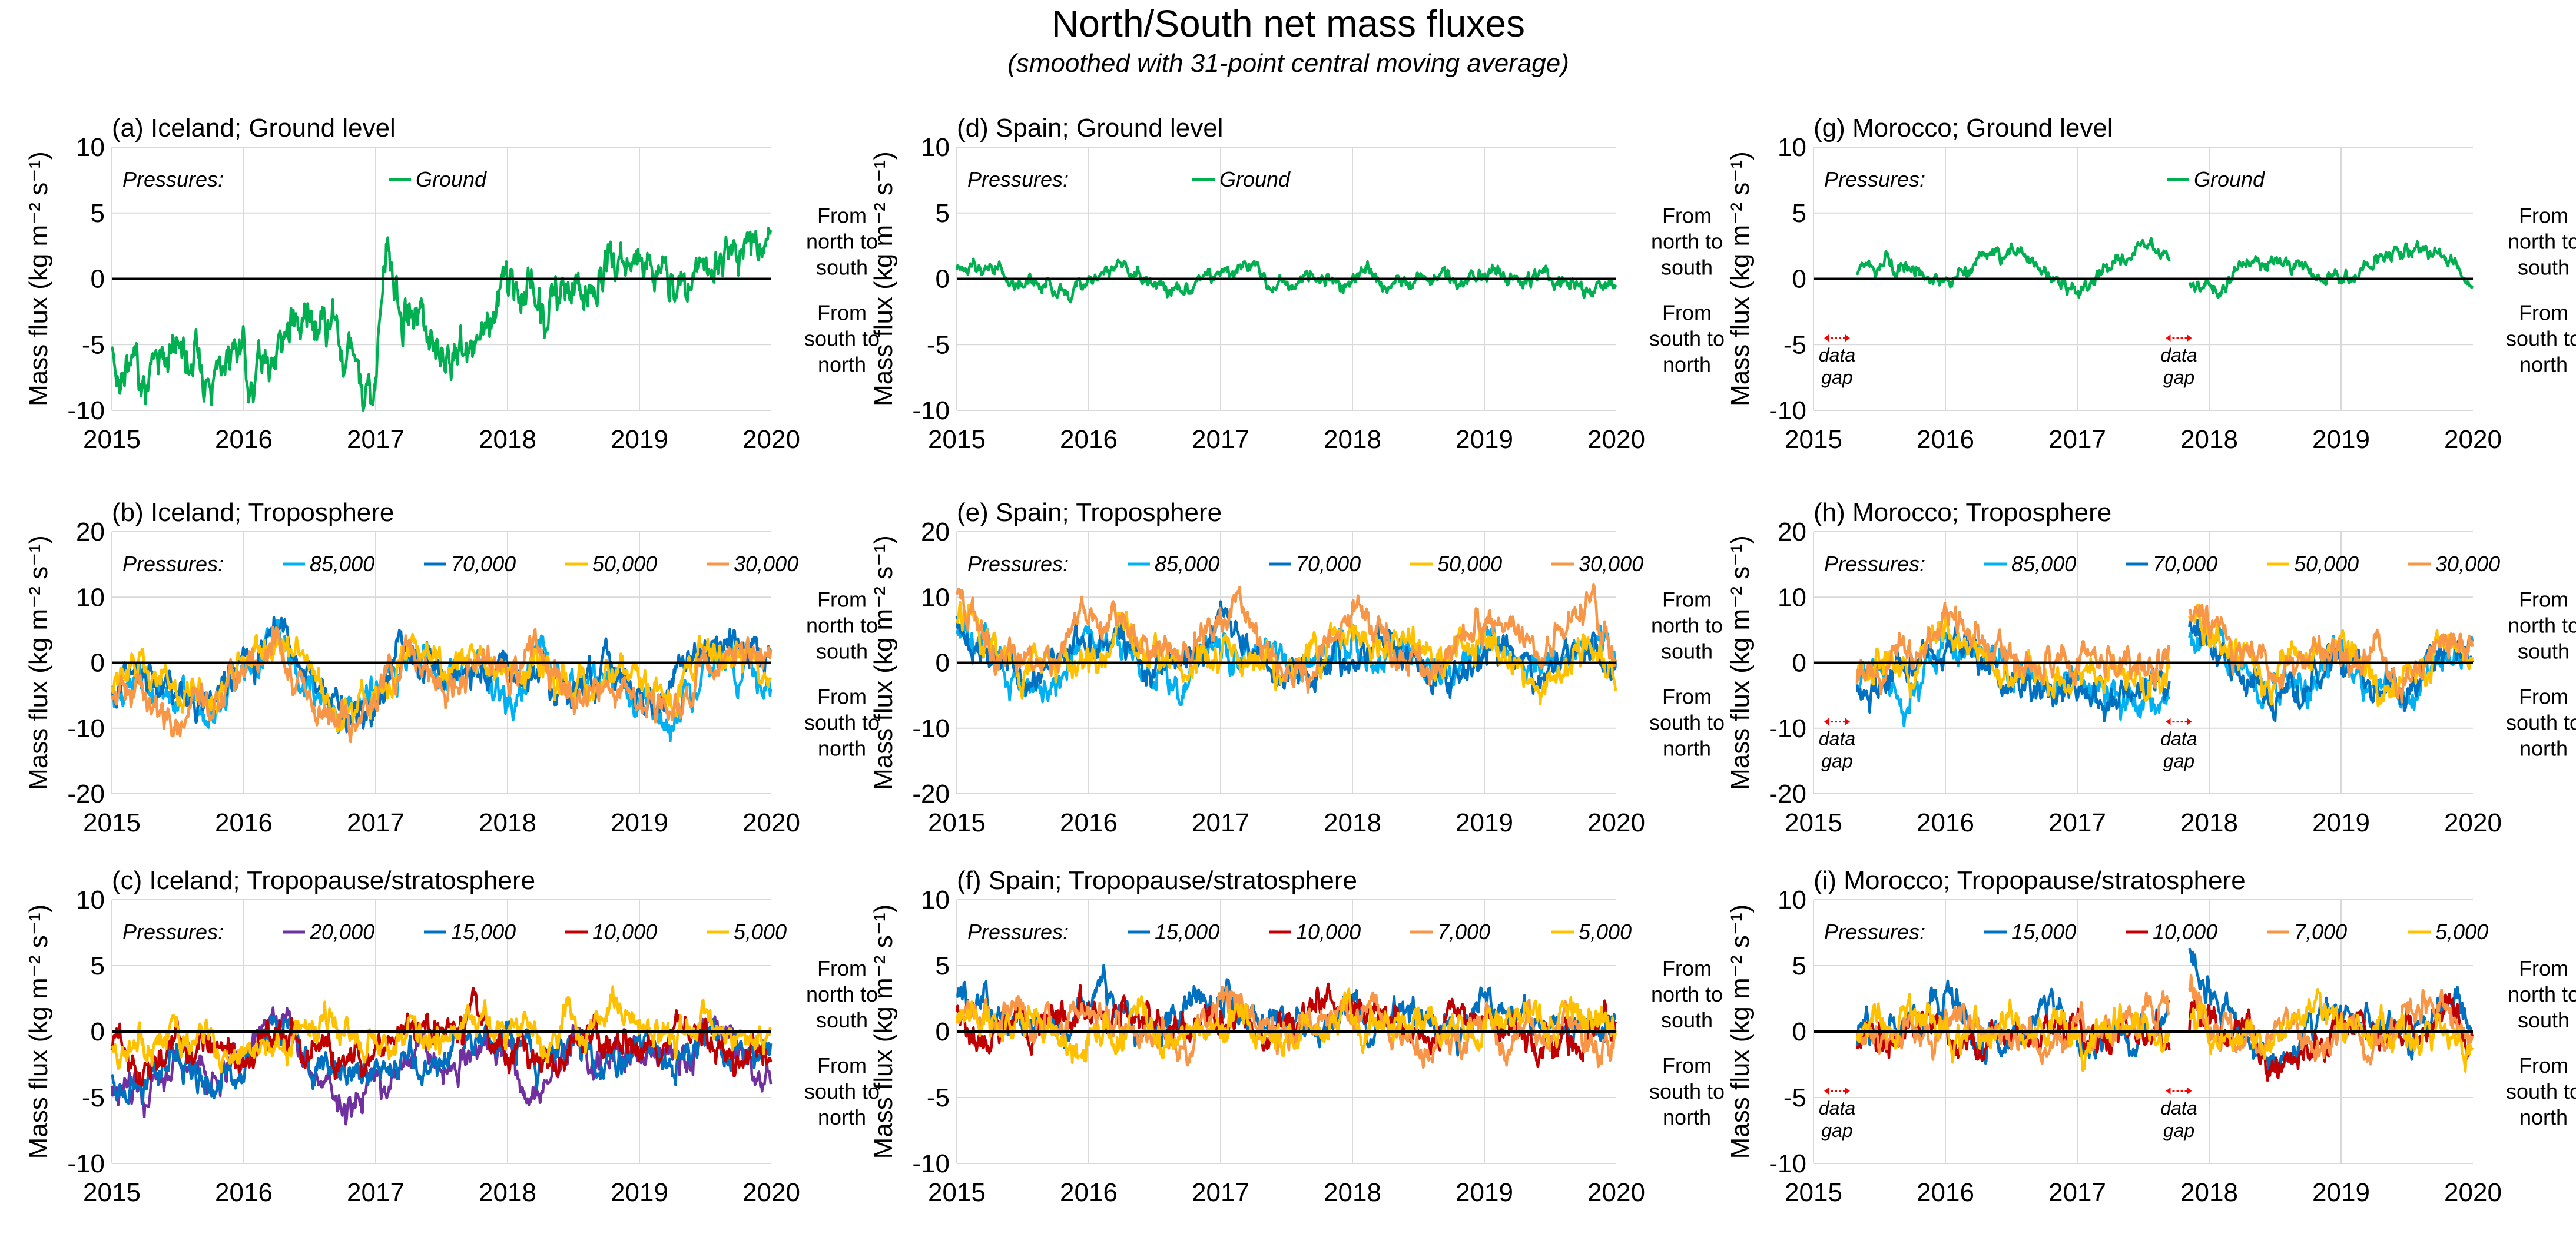 The image size is (2576, 1240). I want to click on legend-entry: 7,000, so click(1464, 932).